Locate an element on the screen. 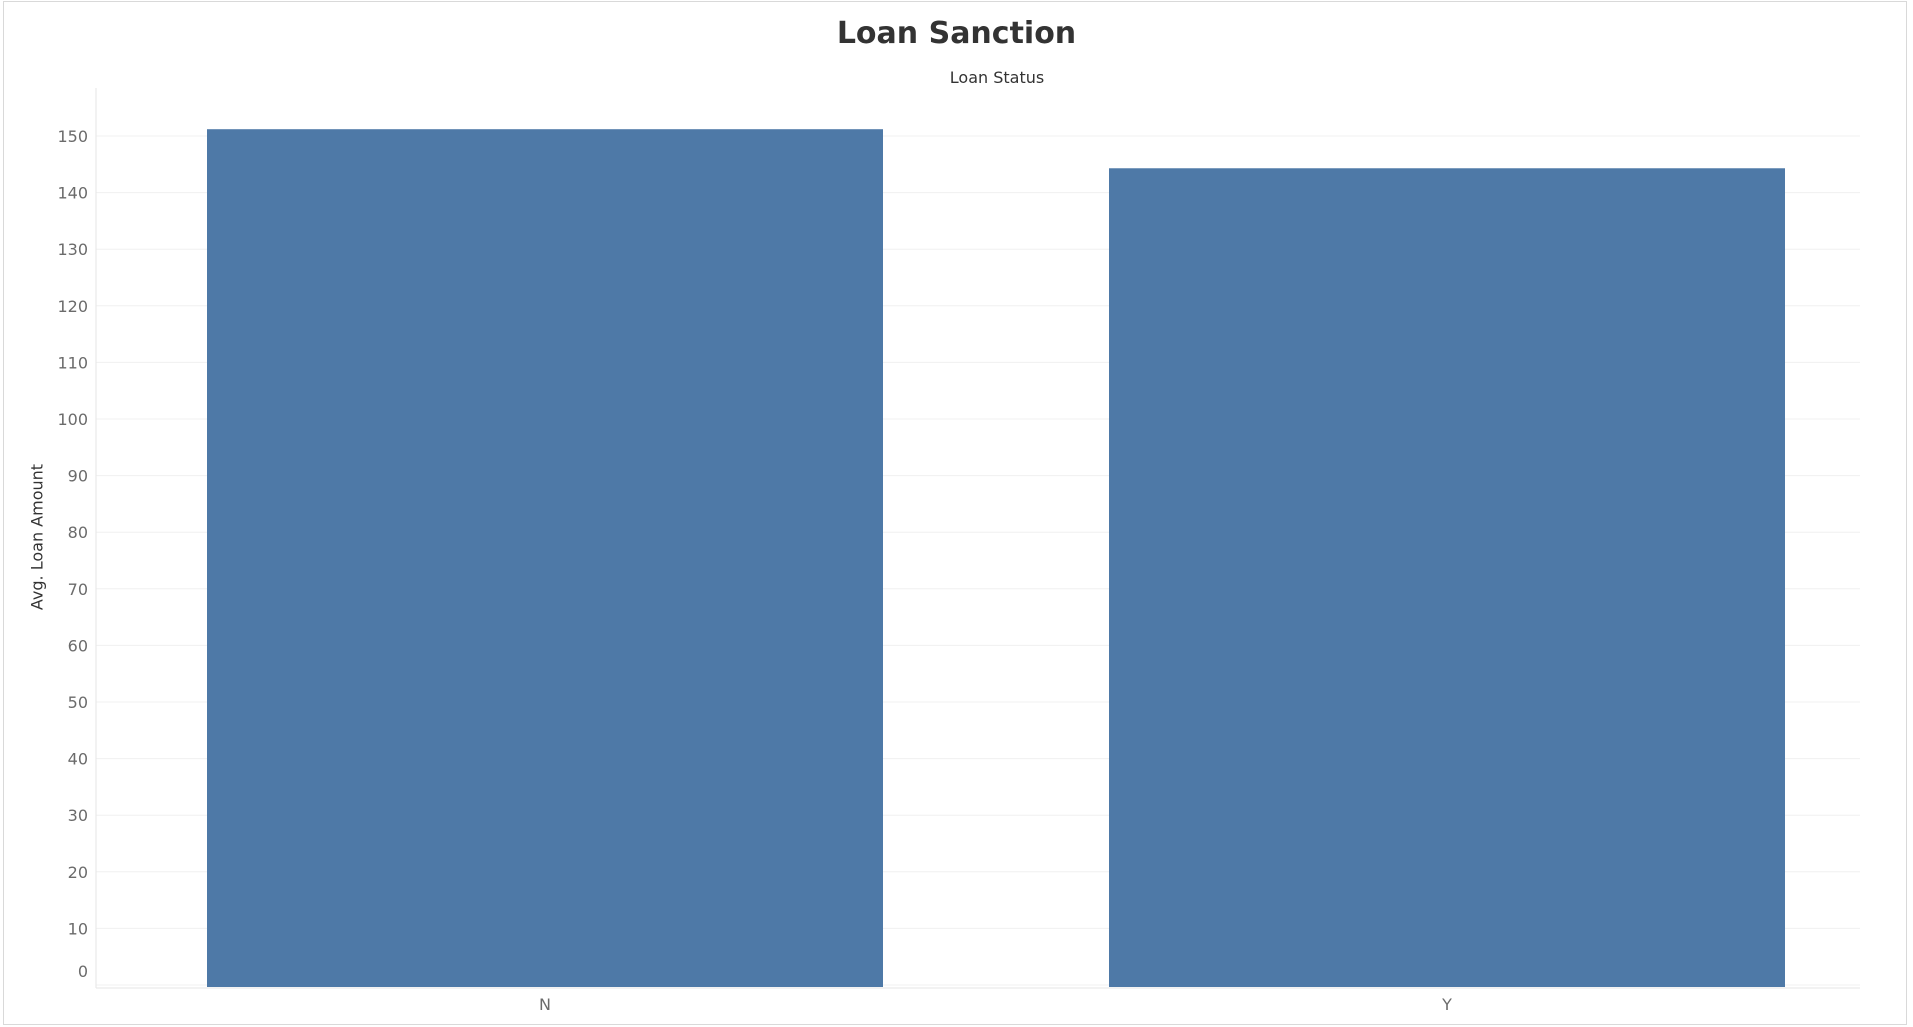  y-tick-label: 140 is located at coordinates (72, 193).